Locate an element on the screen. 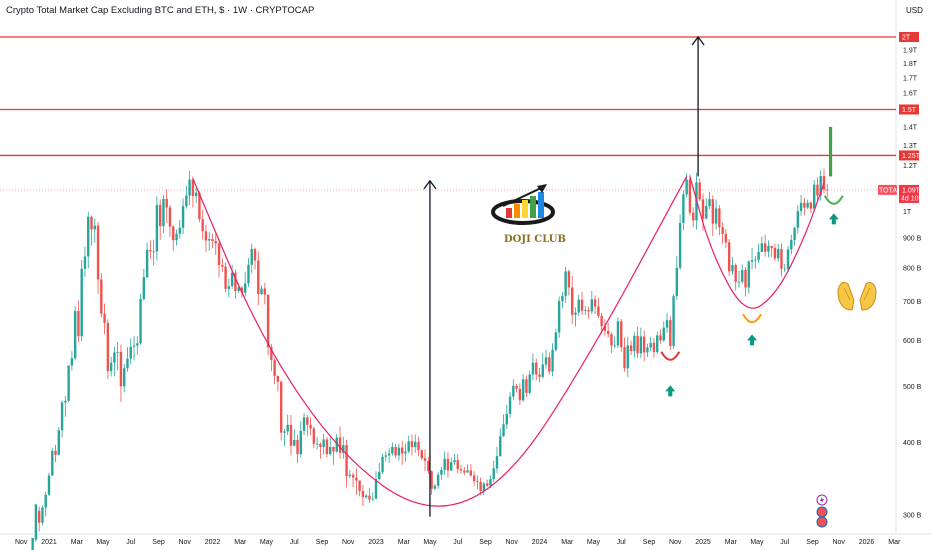 This screenshot has height=550, width=932. x-tick-label-29: Sep is located at coordinates (812, 542).